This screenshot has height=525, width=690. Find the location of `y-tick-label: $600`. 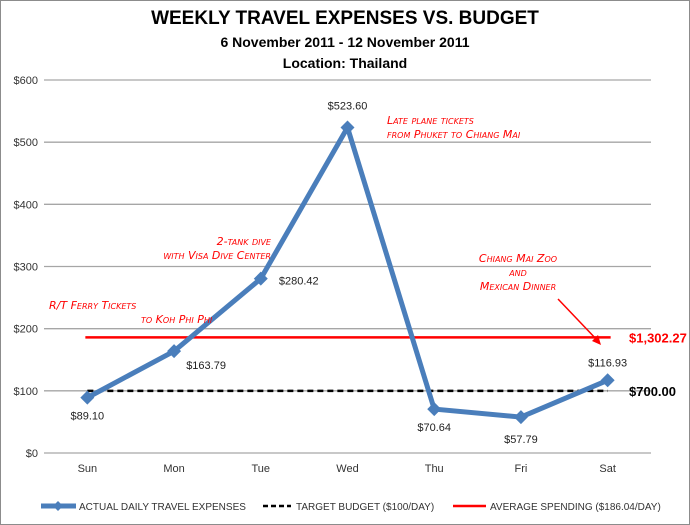

y-tick-label: $600 is located at coordinates (26, 81).